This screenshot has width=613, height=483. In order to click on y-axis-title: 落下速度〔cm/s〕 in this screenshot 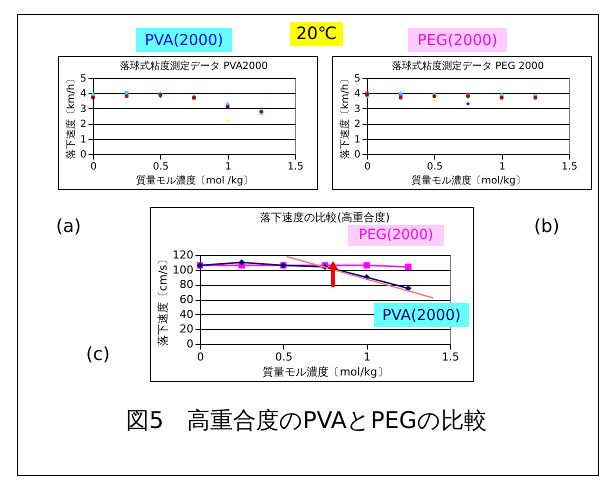, I will do `click(163, 300)`.